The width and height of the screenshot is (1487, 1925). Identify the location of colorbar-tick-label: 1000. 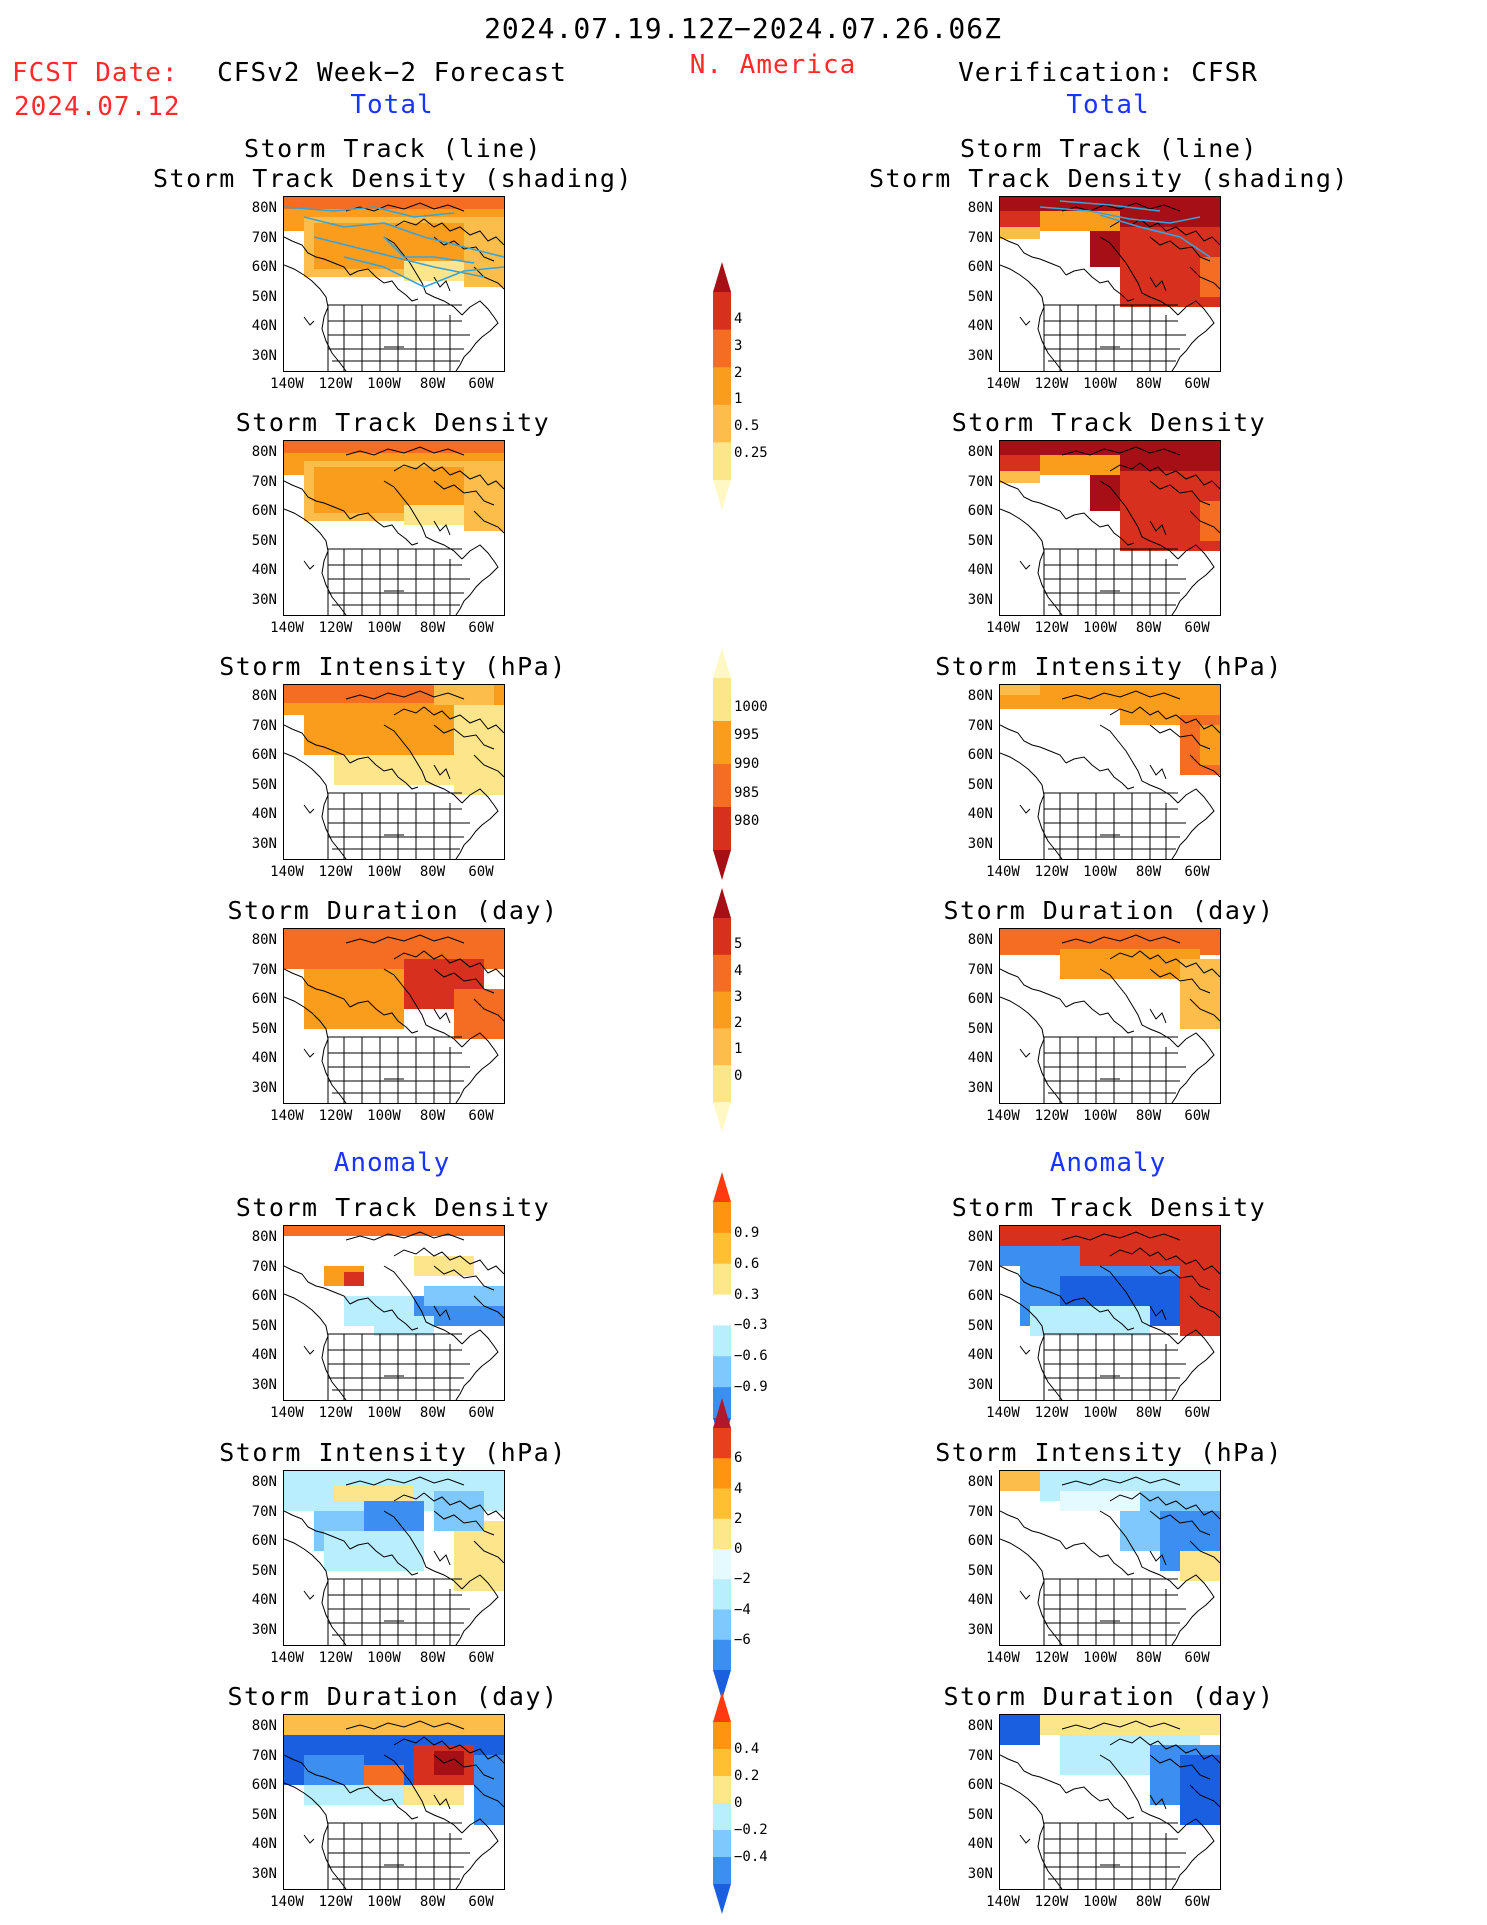
(751, 706).